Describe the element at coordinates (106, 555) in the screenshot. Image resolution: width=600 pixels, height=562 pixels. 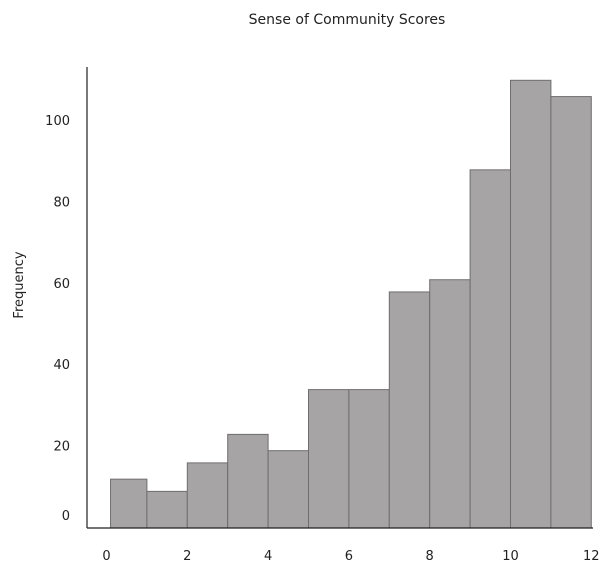
I see `x-tick-label: 0` at that location.